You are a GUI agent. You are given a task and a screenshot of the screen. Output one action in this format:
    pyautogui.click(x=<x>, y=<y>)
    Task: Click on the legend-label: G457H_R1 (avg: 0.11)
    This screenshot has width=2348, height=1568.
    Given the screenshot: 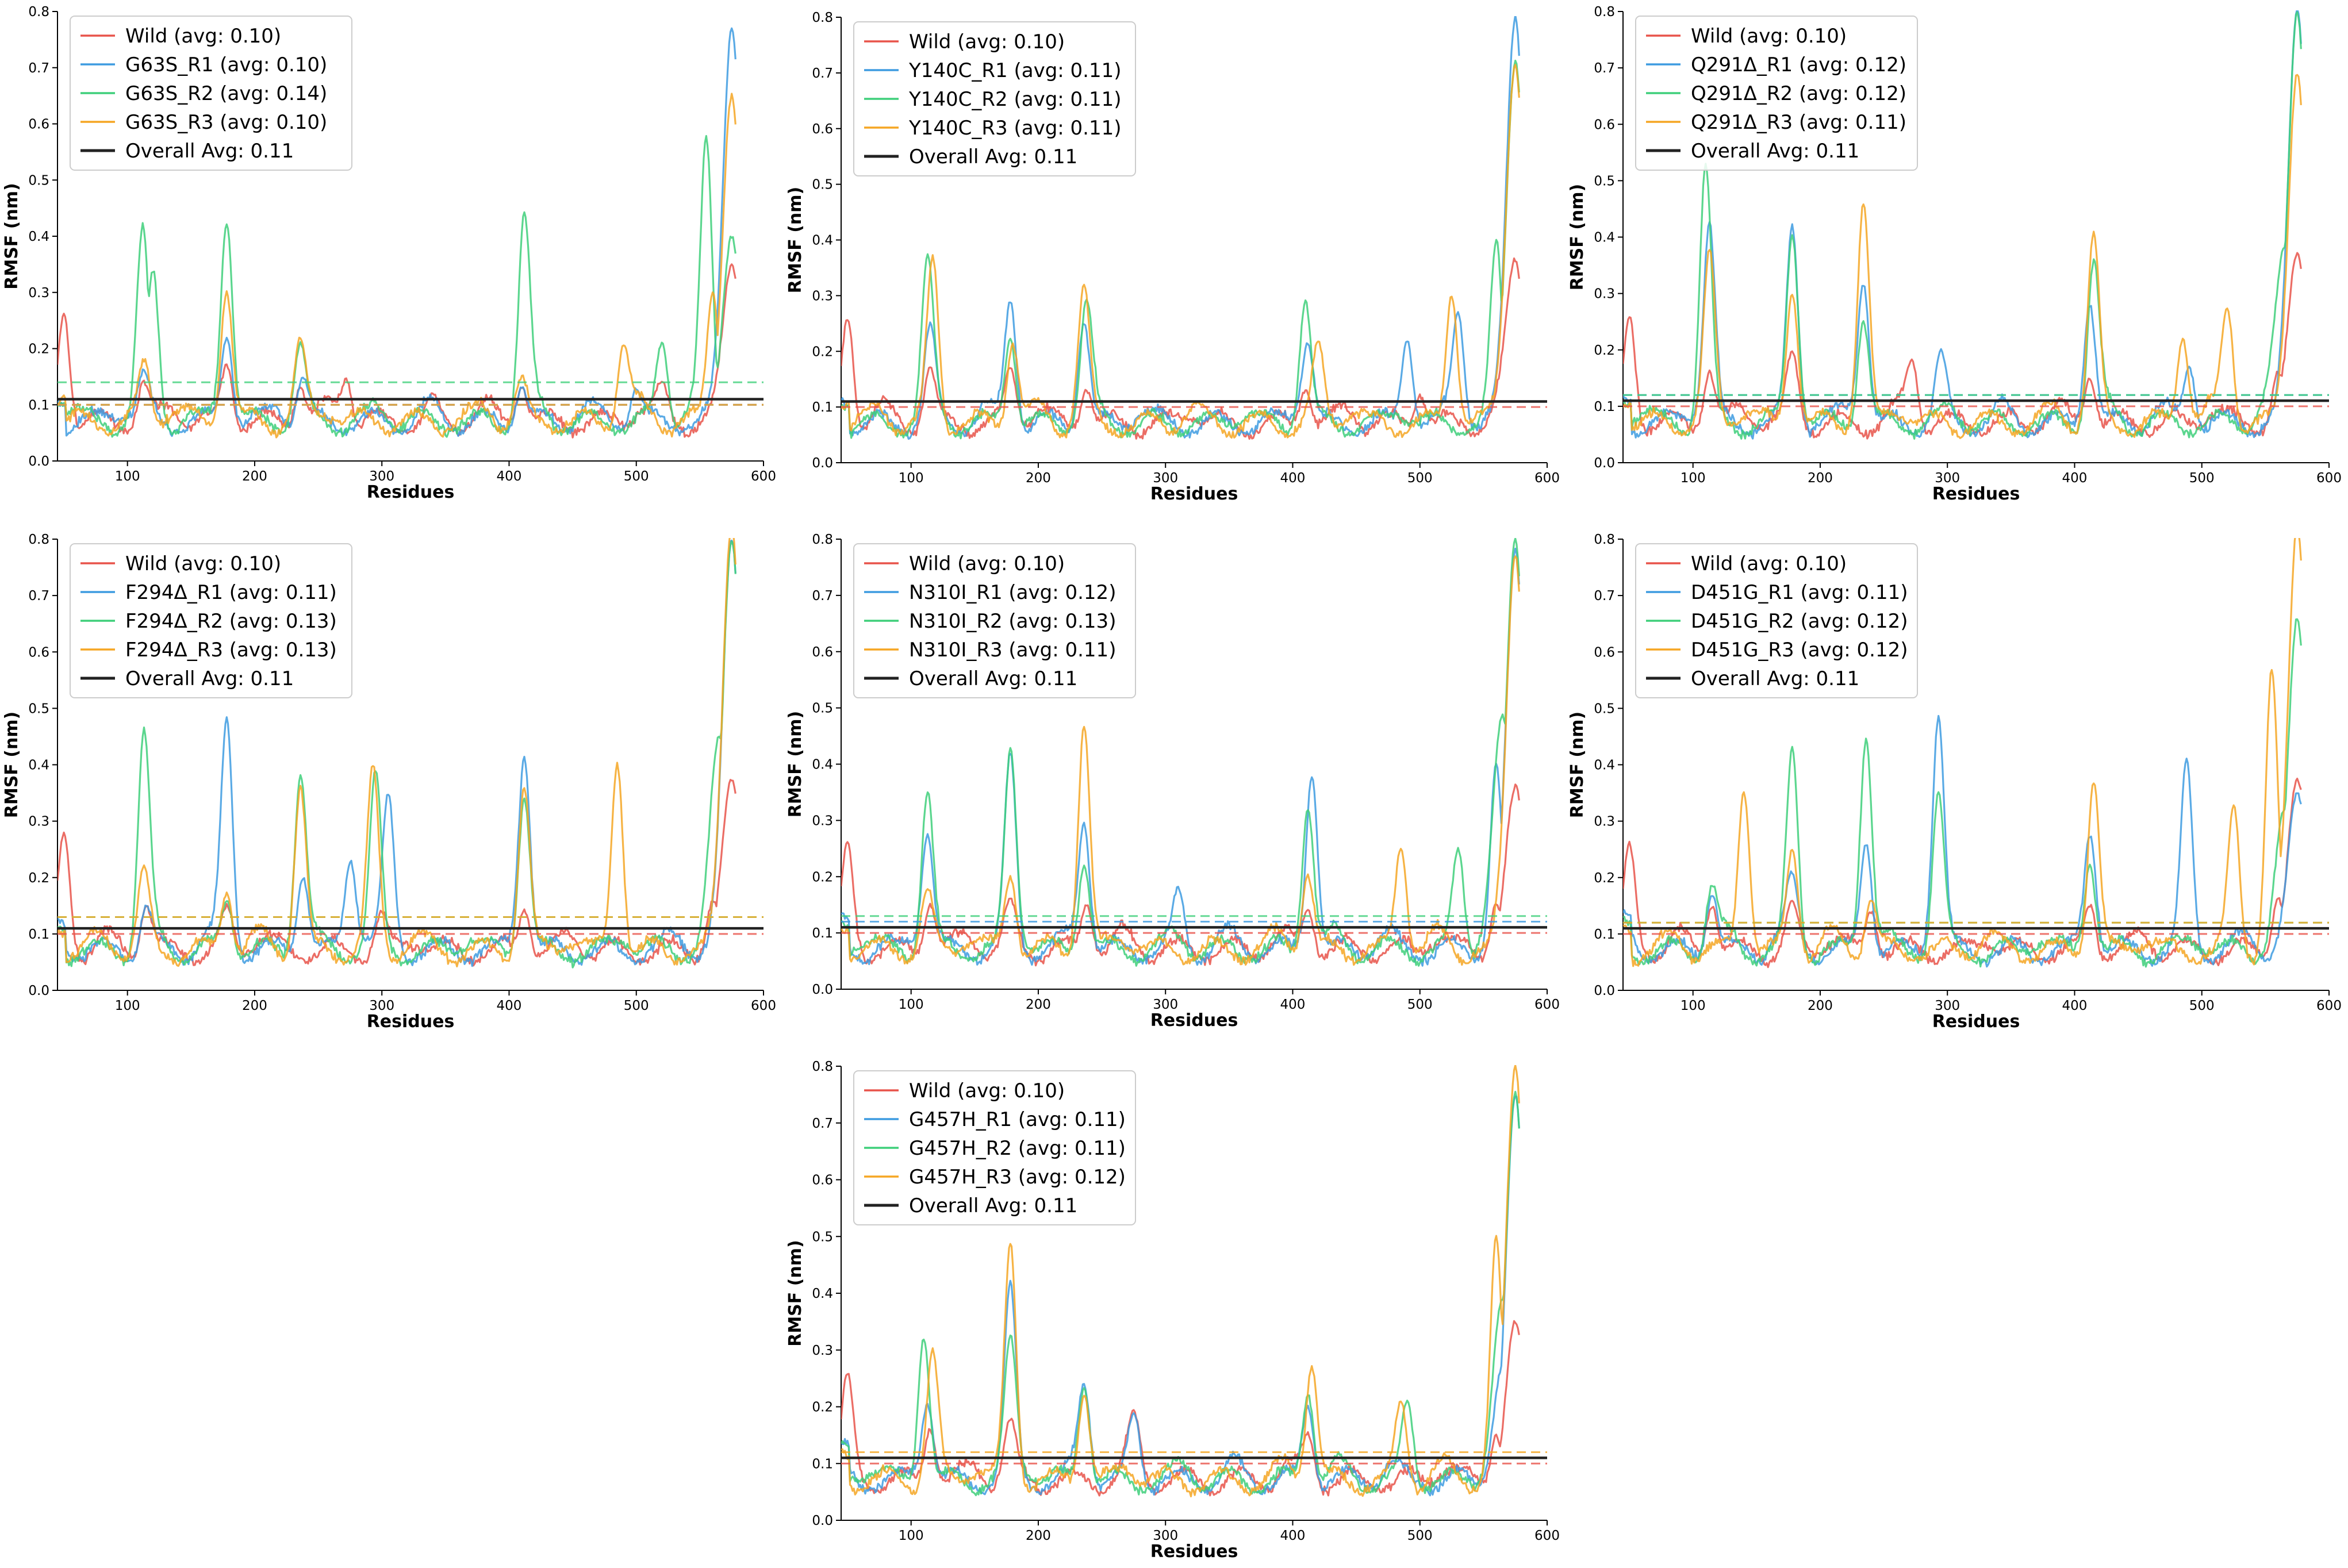 What is the action you would take?
    pyautogui.click(x=1017, y=1120)
    